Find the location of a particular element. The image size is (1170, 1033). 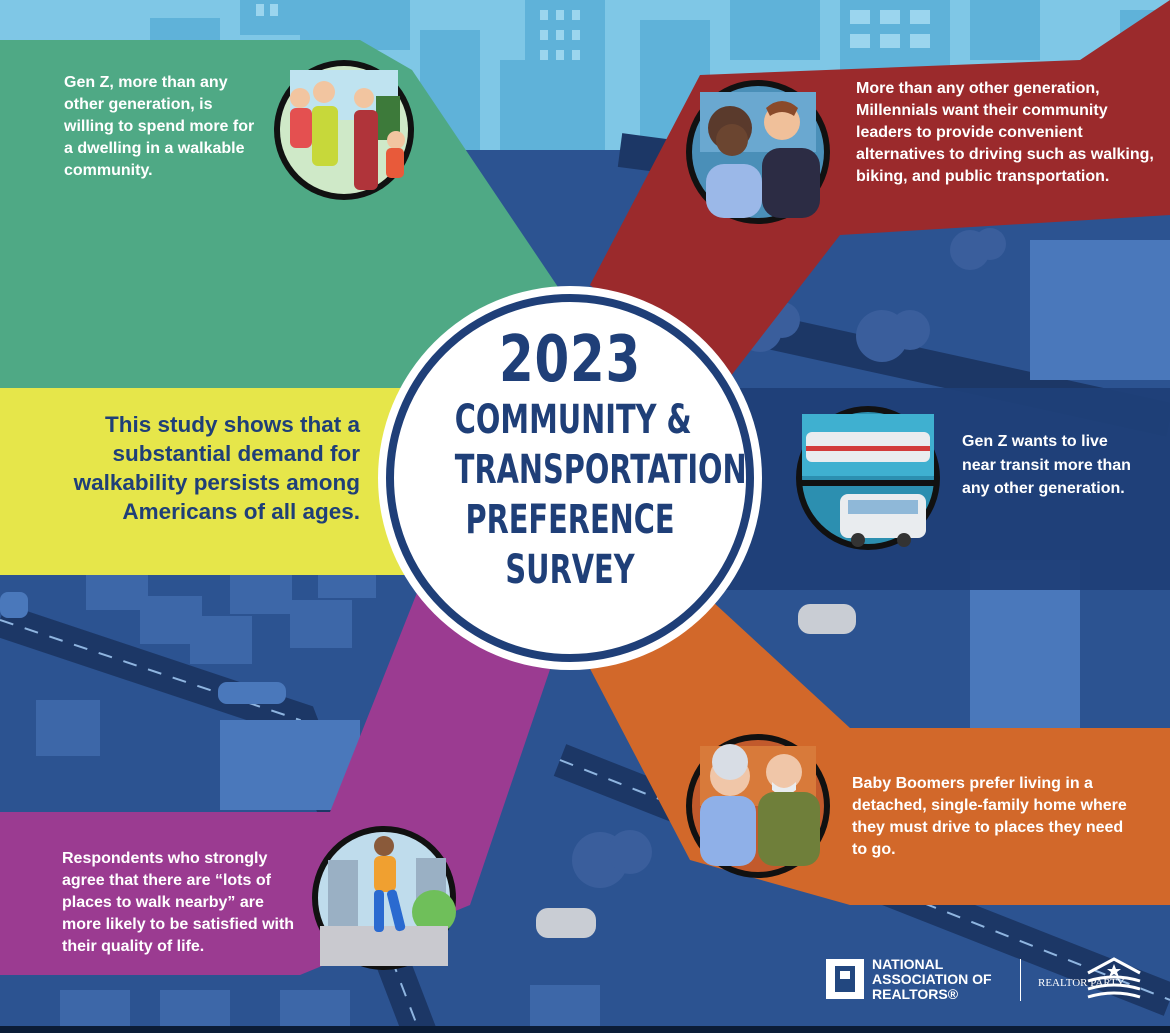

title-line-4: SURVEY is located at coordinates (570, 570).